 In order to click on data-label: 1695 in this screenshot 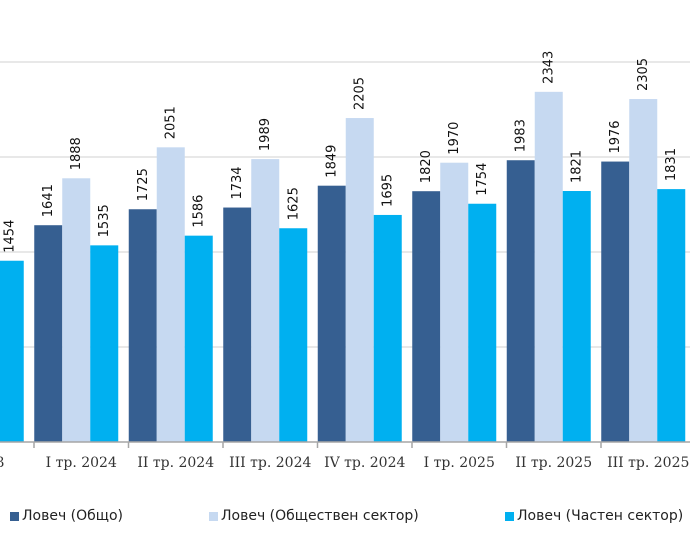, I will do `click(388, 190)`.